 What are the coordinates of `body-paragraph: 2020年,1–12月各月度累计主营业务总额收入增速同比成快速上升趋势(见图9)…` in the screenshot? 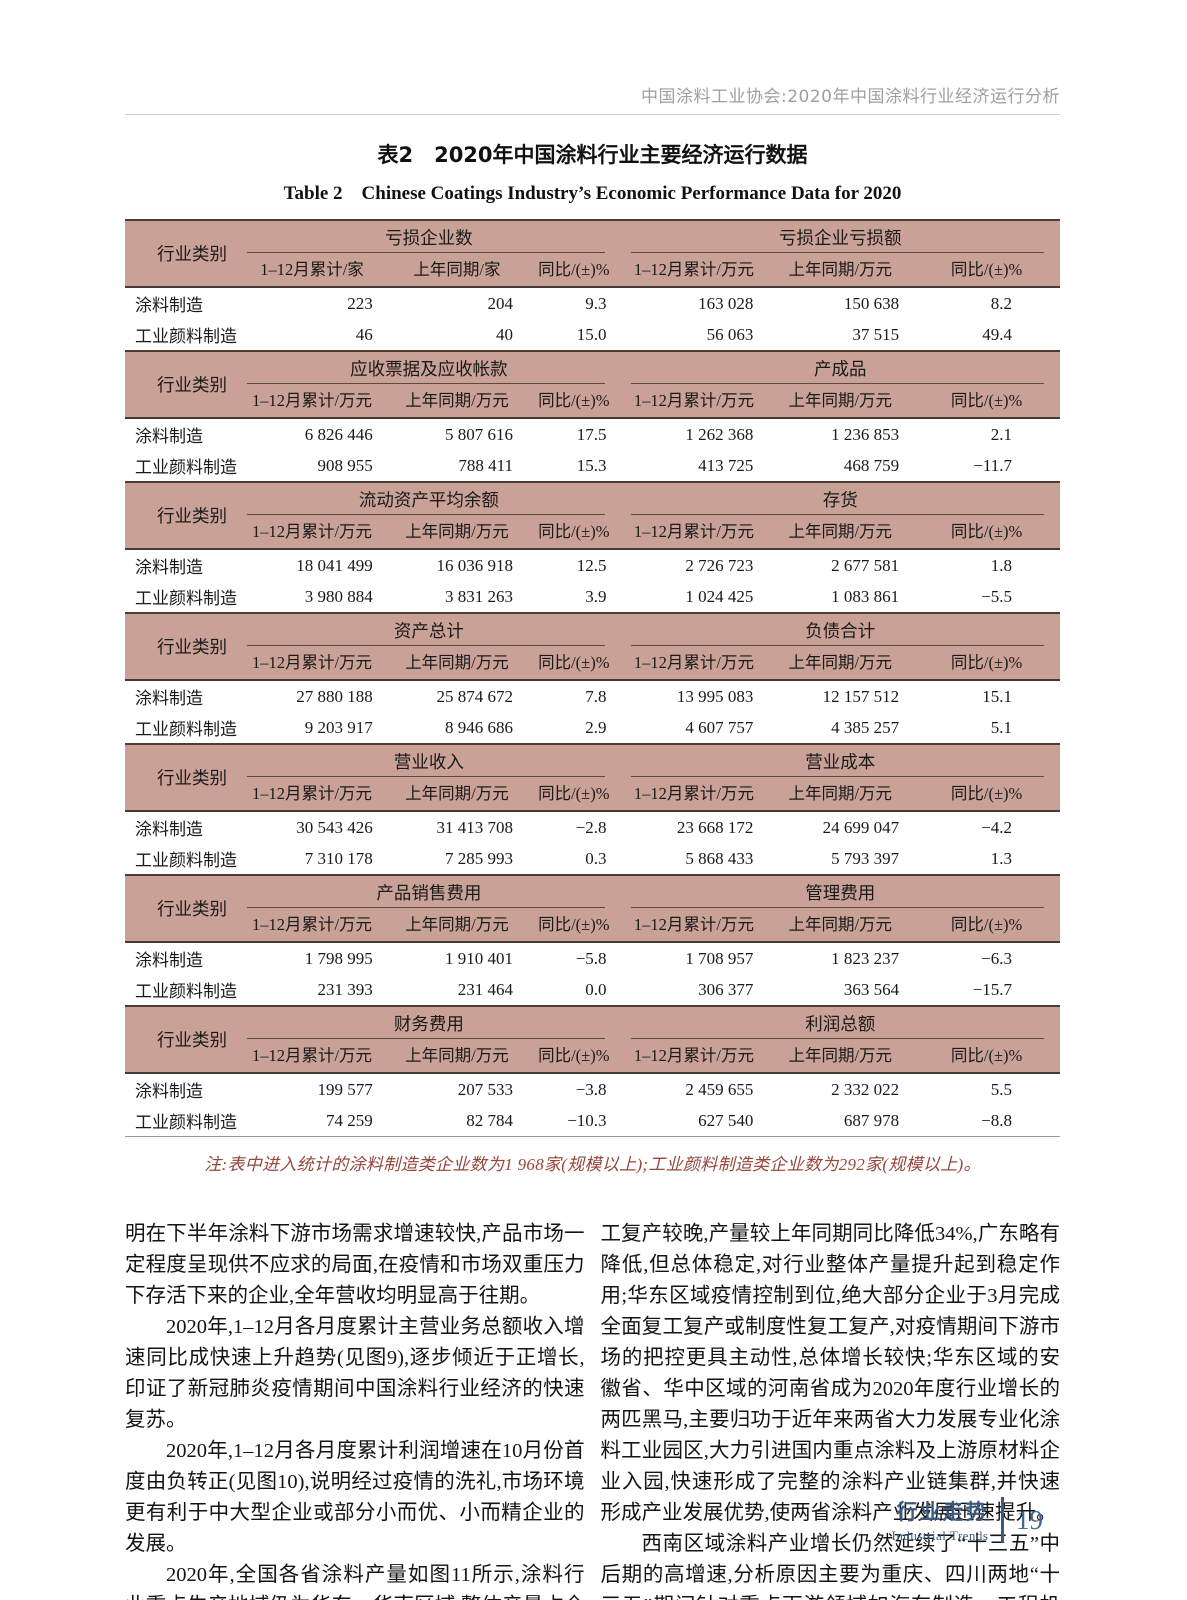 It's located at (355, 1373).